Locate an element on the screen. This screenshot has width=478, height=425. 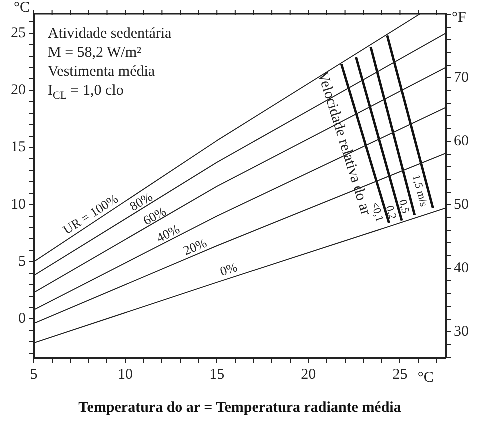
text: <0,1 is located at coordinates (377, 212).